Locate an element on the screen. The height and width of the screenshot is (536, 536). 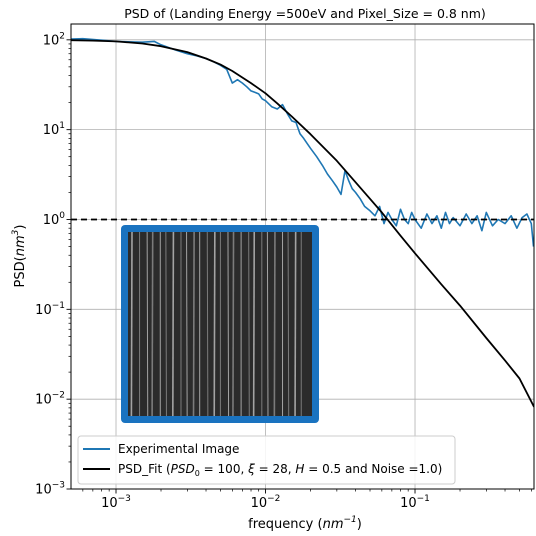
legend-fit-prefix: PSD_Fit ( is located at coordinates (144, 469).